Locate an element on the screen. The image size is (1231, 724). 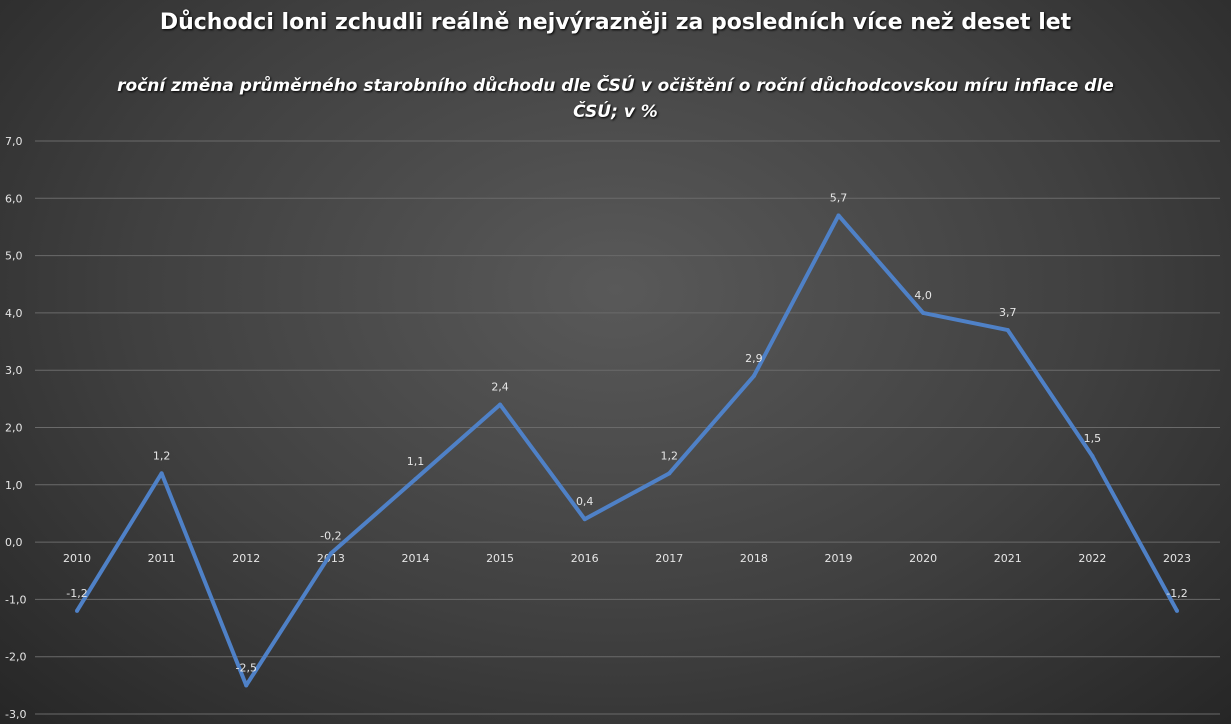
x-tick-label: 2019 is located at coordinates (839, 558).